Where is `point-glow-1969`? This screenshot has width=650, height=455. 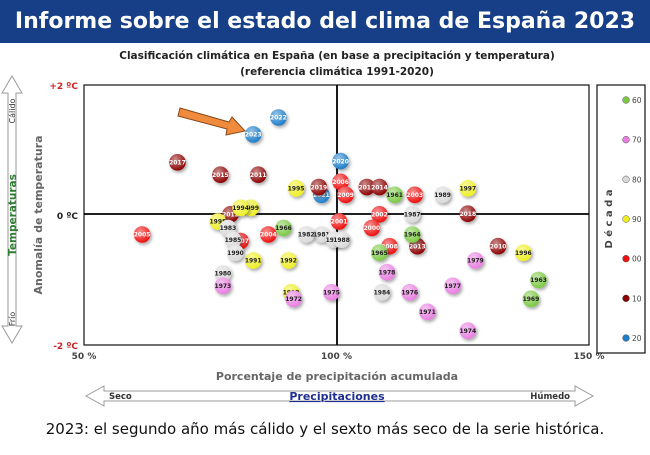
point-glow-1969 is located at coordinates (531, 299).